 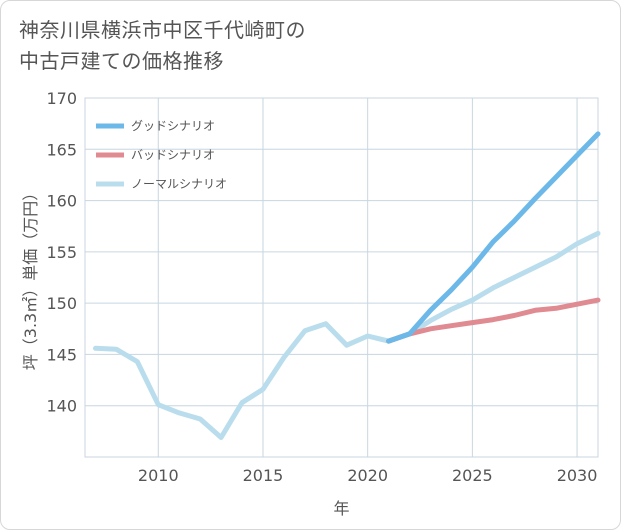 I want to click on y-axis-title: 坪（3.3㎡）単価（万円）, so click(x=30, y=277).